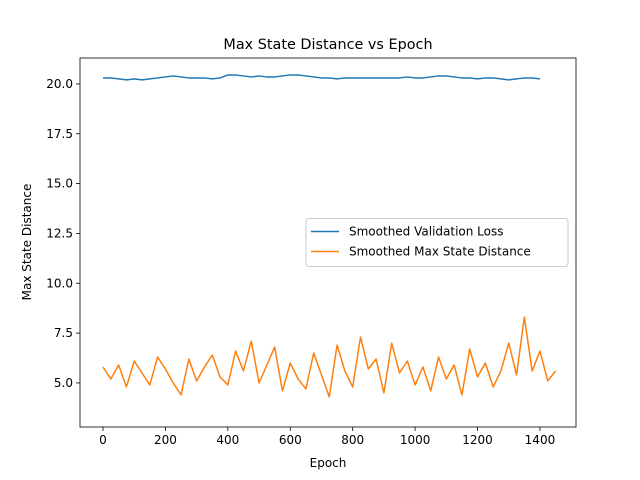 This screenshot has width=640, height=480. What do you see at coordinates (59, 84) in the screenshot?
I see `y-tick-label: 20.0` at bounding box center [59, 84].